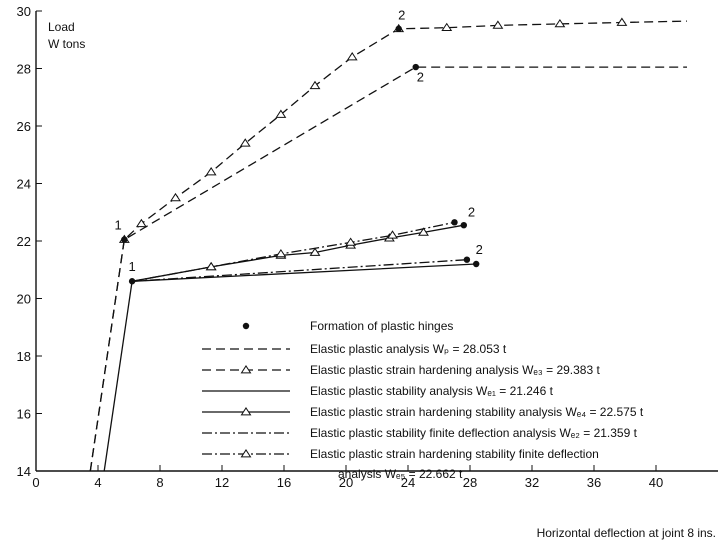  What do you see at coordinates (24, 69) in the screenshot?
I see `y-tick-label: 28` at bounding box center [24, 69].